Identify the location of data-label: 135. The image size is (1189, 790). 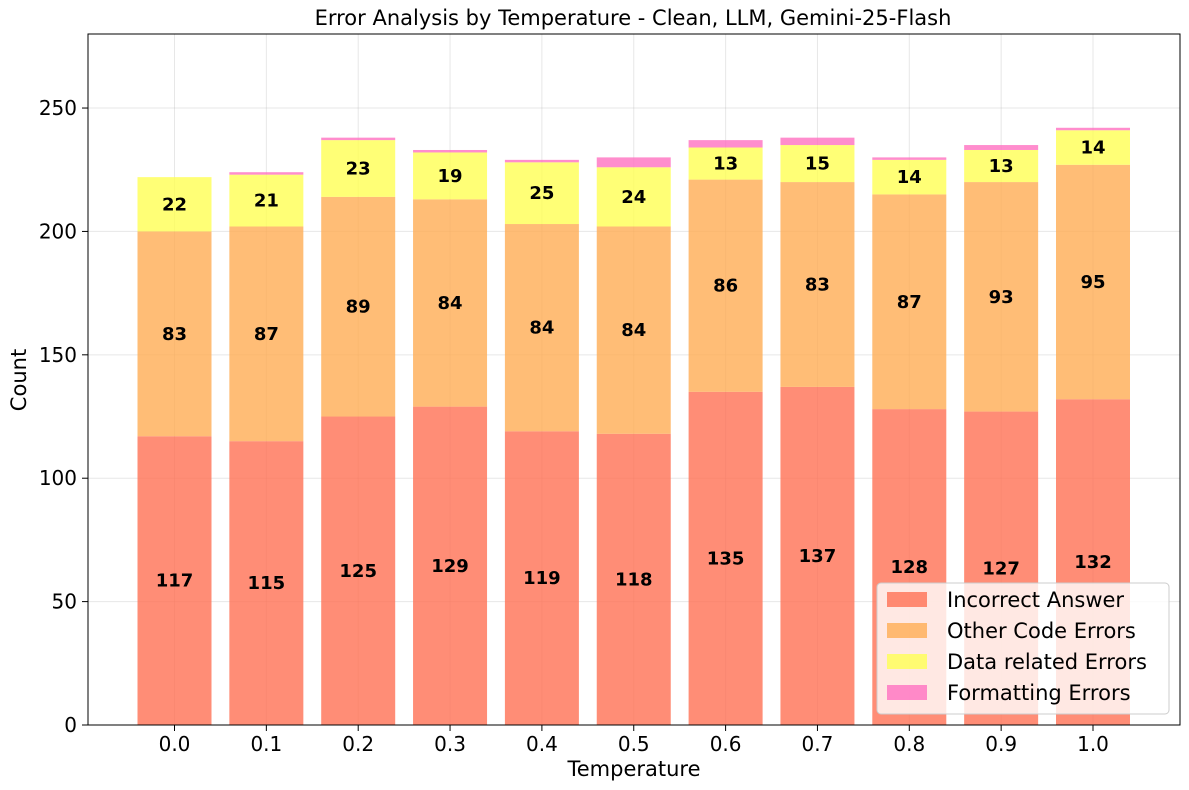
(726, 558).